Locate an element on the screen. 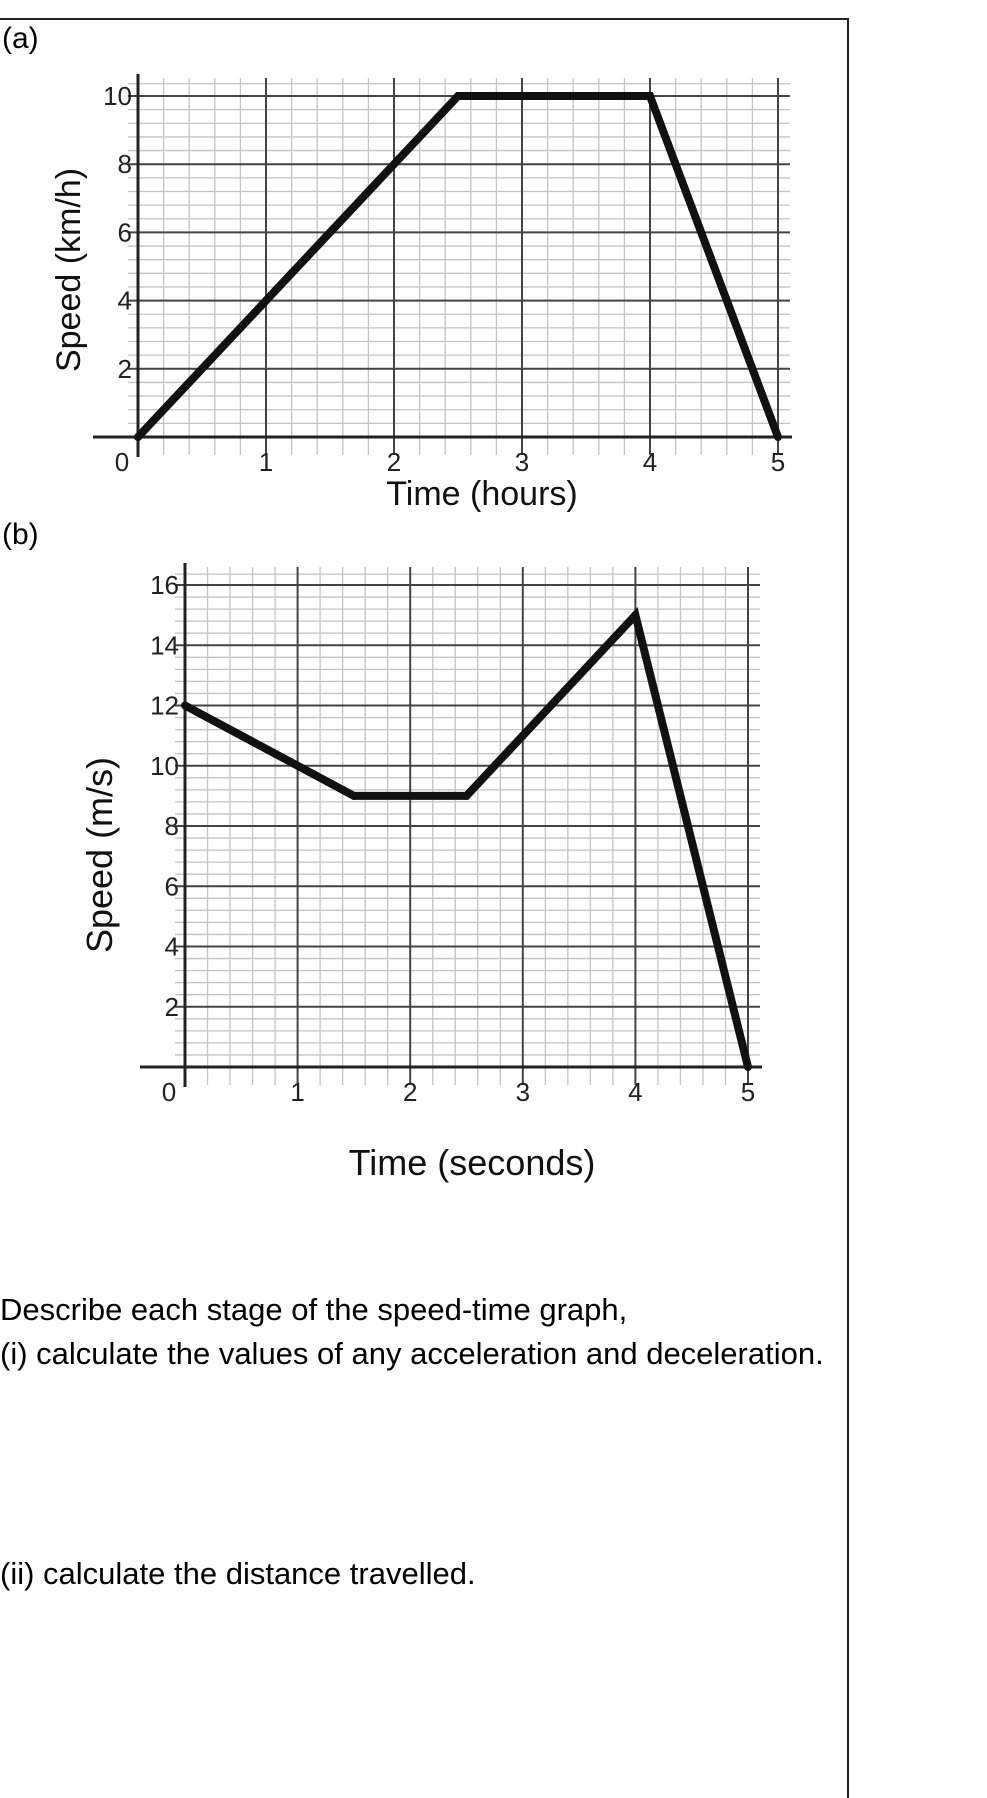 This screenshot has height=1798, width=987. part-b-label: (b) is located at coordinates (20, 534).